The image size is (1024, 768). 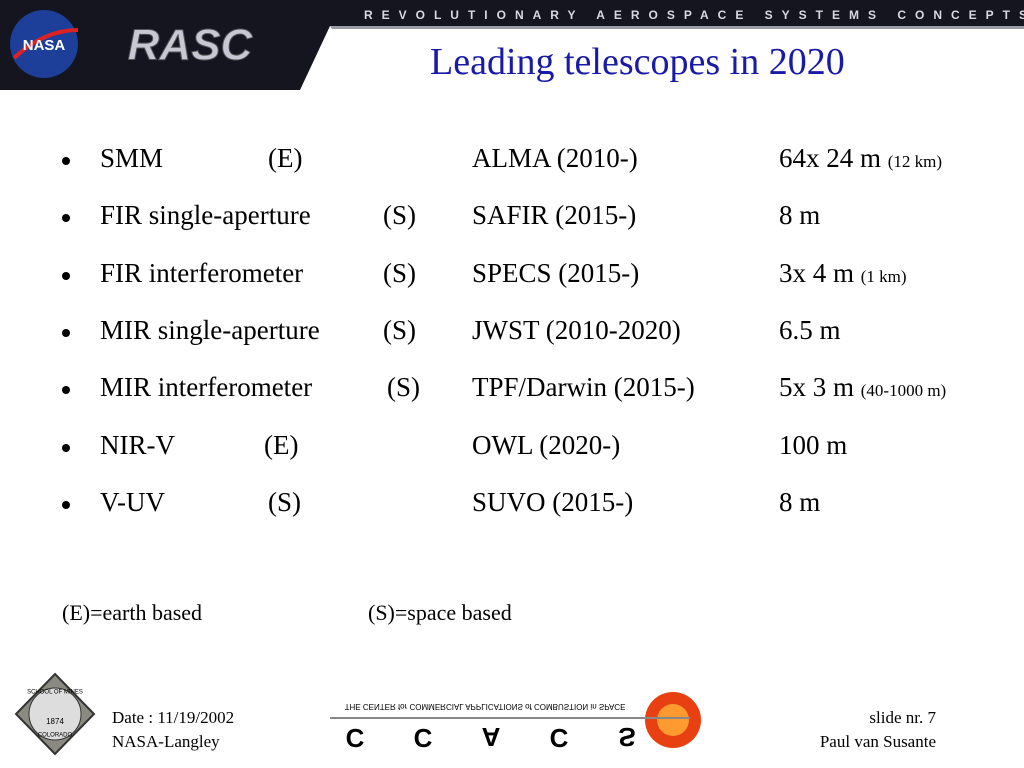 What do you see at coordinates (877, 741) in the screenshot?
I see `author: Paul van Susante` at bounding box center [877, 741].